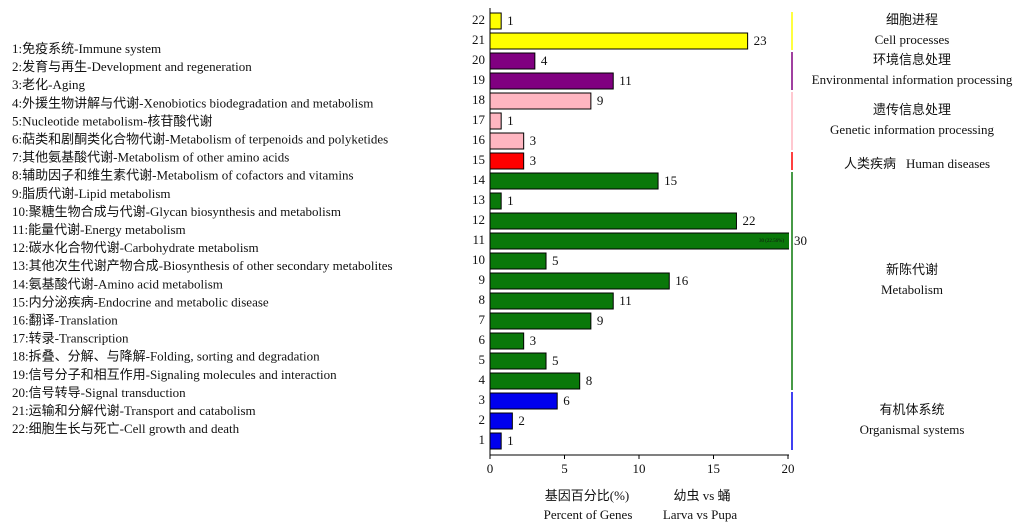  Describe the element at coordinates (912, 109) in the screenshot. I see `group-label-cn: 遗传信息处理` at that location.